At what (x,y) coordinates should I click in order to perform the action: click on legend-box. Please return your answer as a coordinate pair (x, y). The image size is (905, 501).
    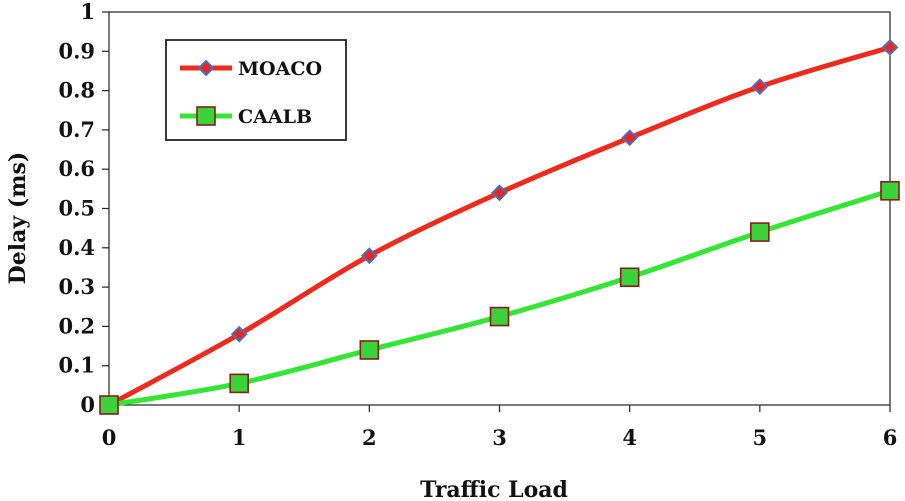
    Looking at the image, I should click on (256, 90).